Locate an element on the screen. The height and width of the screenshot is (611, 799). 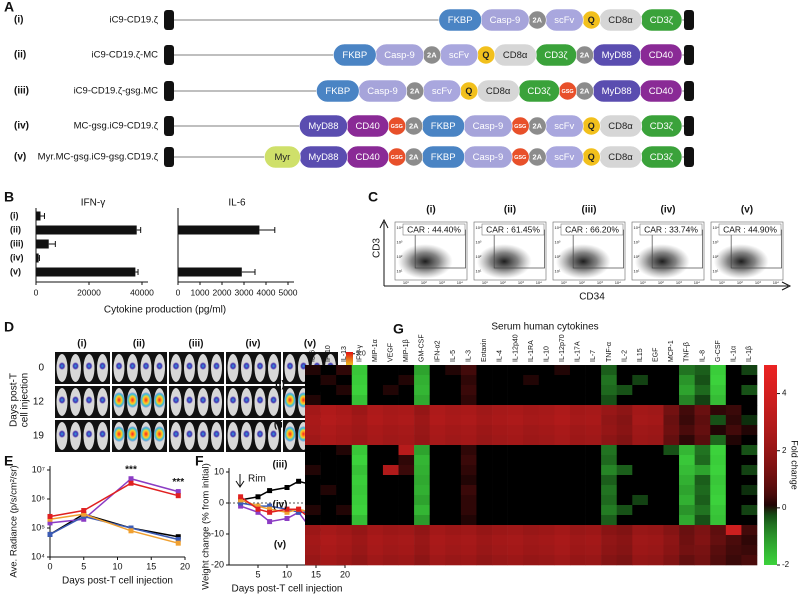
y-tick-label: 10¹ is located at coordinates (479, 270).